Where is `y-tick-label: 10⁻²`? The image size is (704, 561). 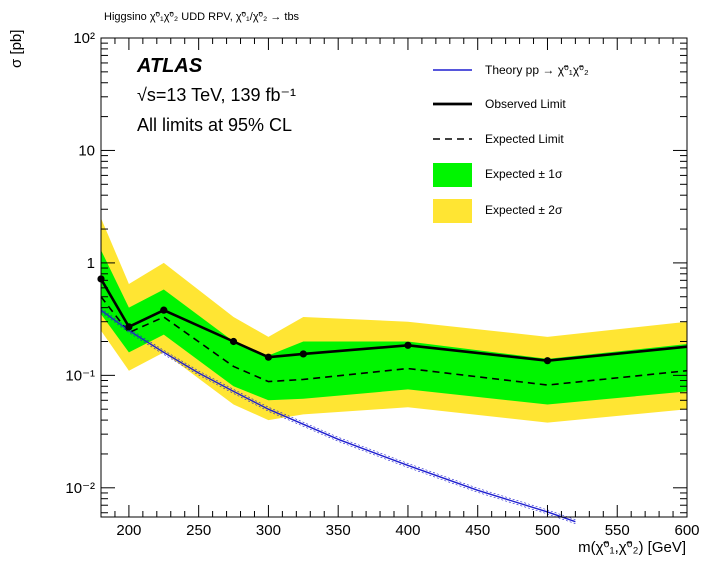
y-tick-label: 10⁻² is located at coordinates (80, 488).